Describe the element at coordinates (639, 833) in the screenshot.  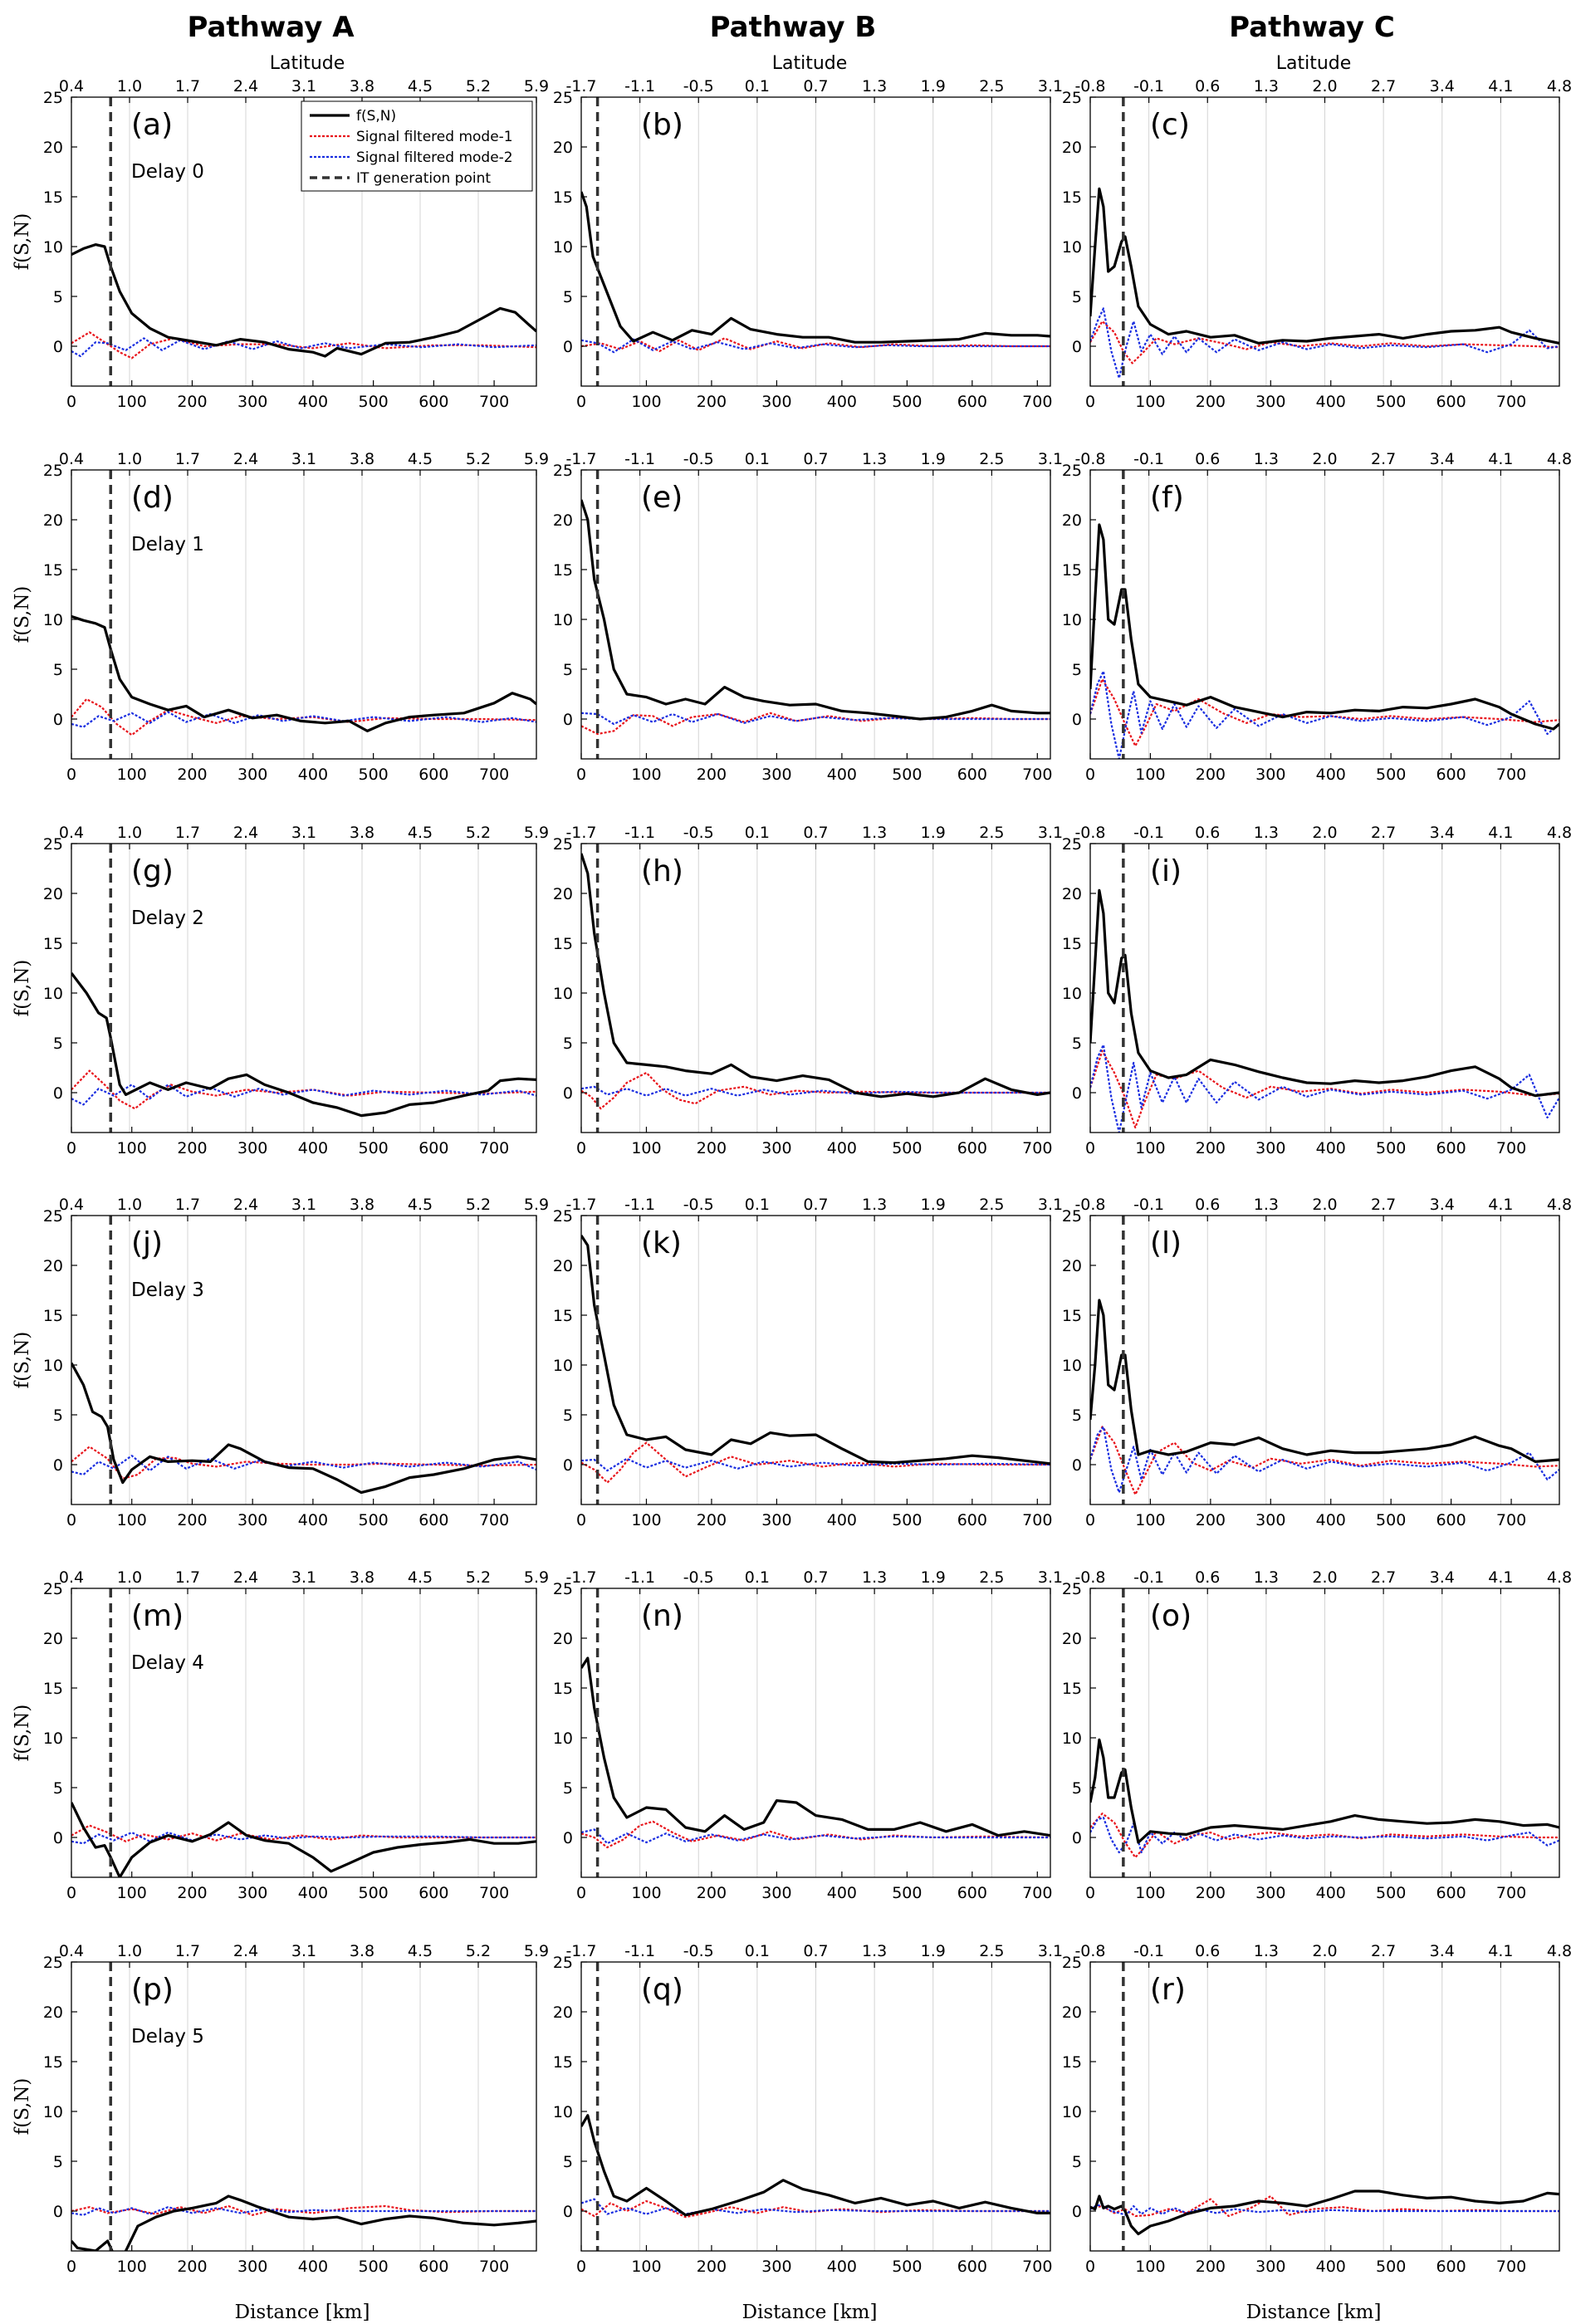
I see `latitude-tick-label: -1.1` at that location.